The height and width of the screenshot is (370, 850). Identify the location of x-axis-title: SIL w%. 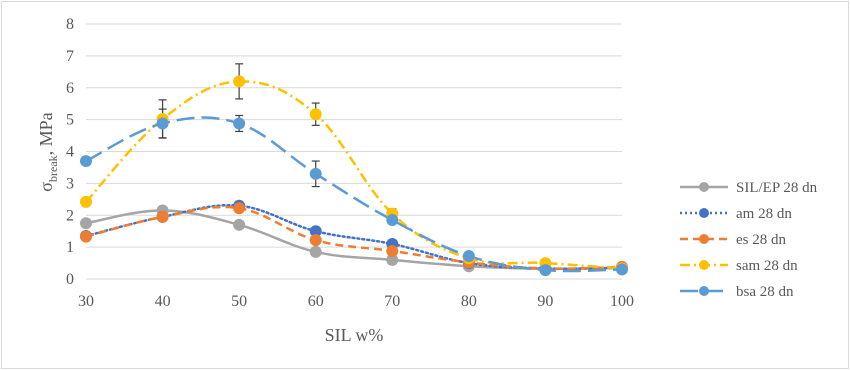
(354, 335).